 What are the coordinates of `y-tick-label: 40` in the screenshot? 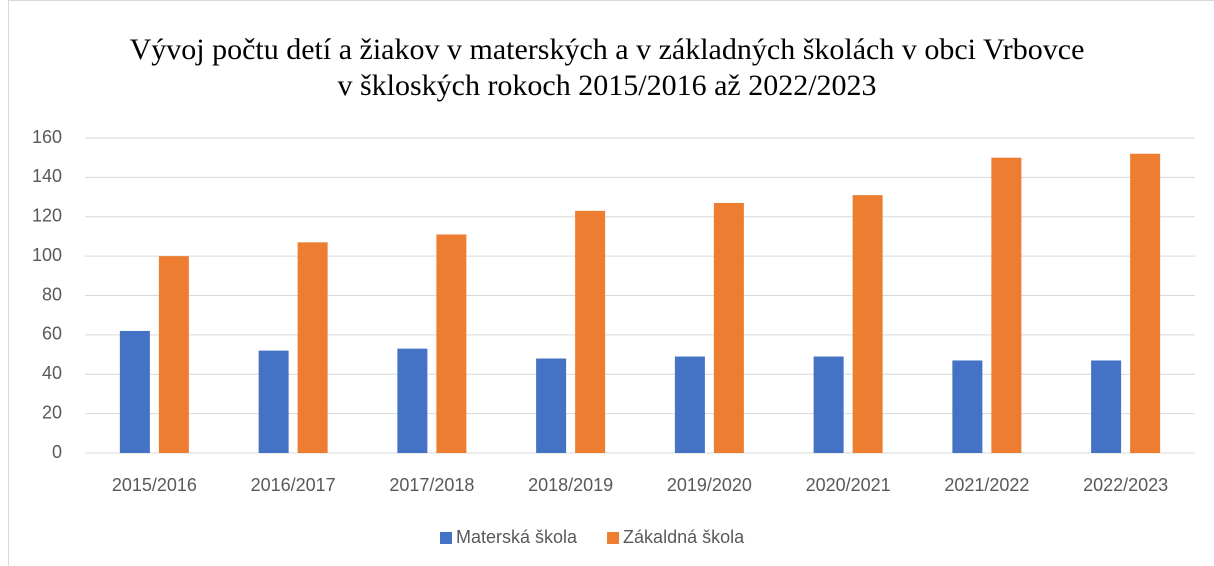 It's located at (52, 373).